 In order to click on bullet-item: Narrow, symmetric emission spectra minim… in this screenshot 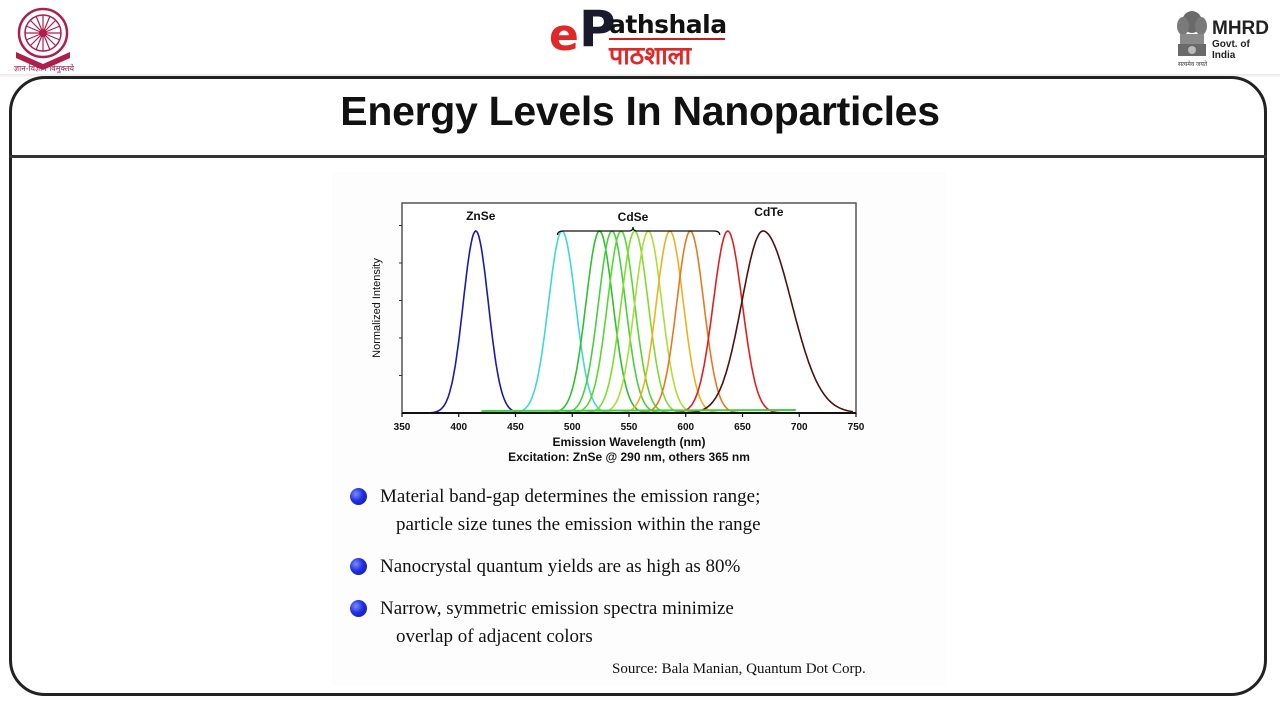, I will do `click(630, 623)`.